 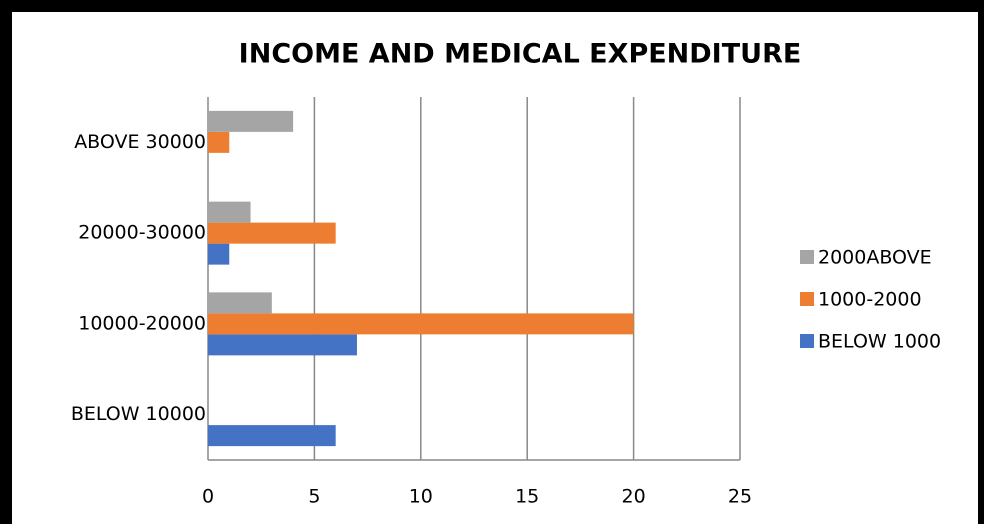 I want to click on legend-label: 1000-2000, so click(x=870, y=300).